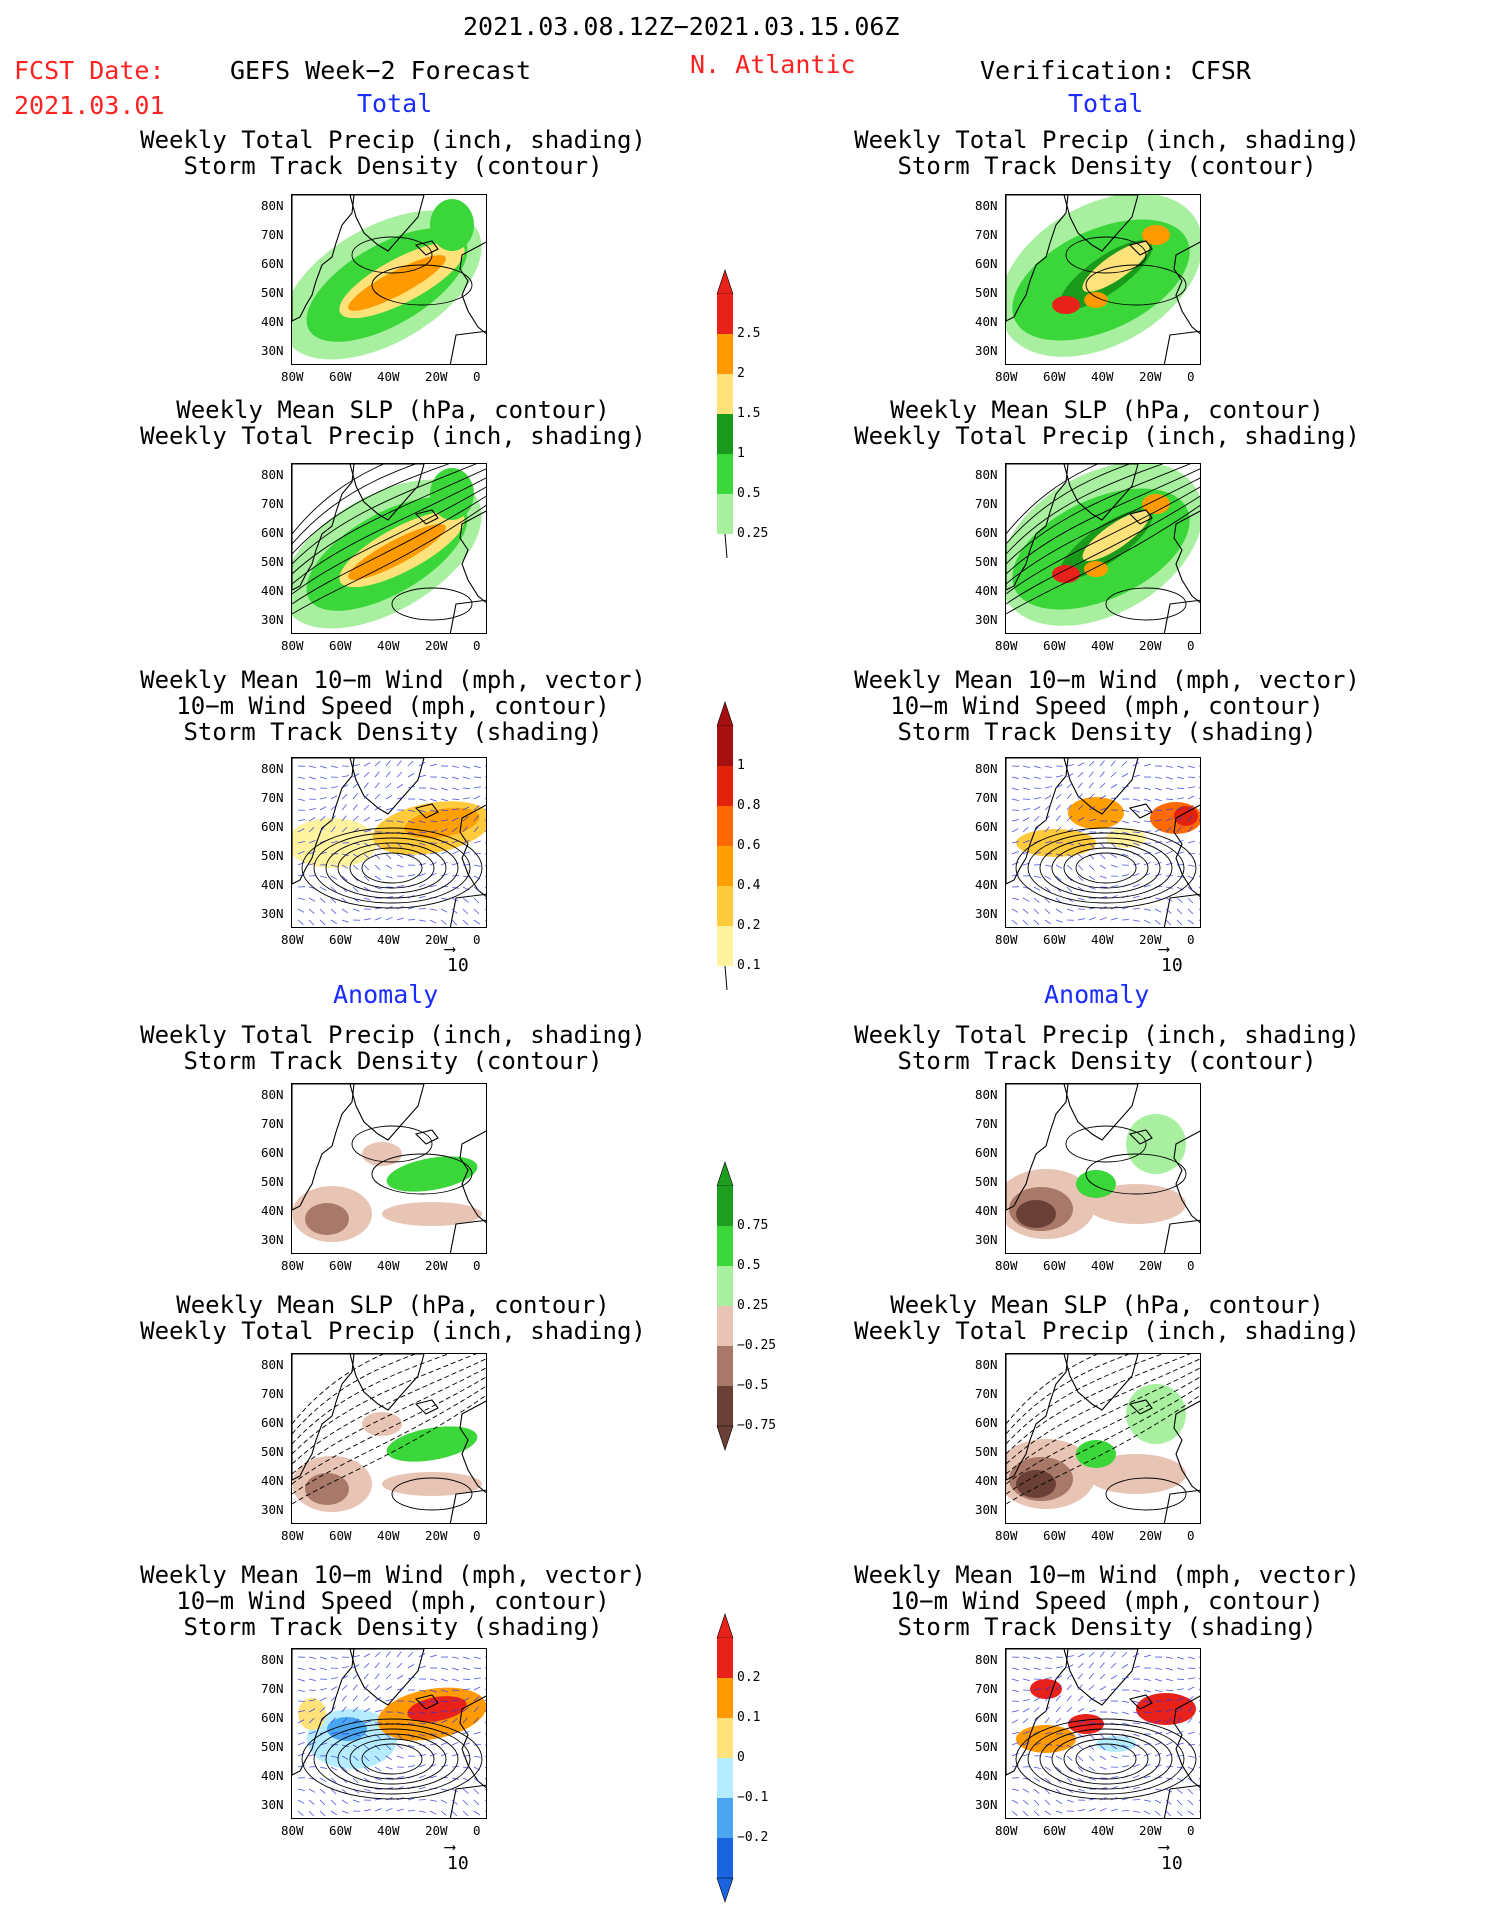 Image resolution: width=1487 pixels, height=1925 pixels. I want to click on region-title: N. Atlantic, so click(773, 64).